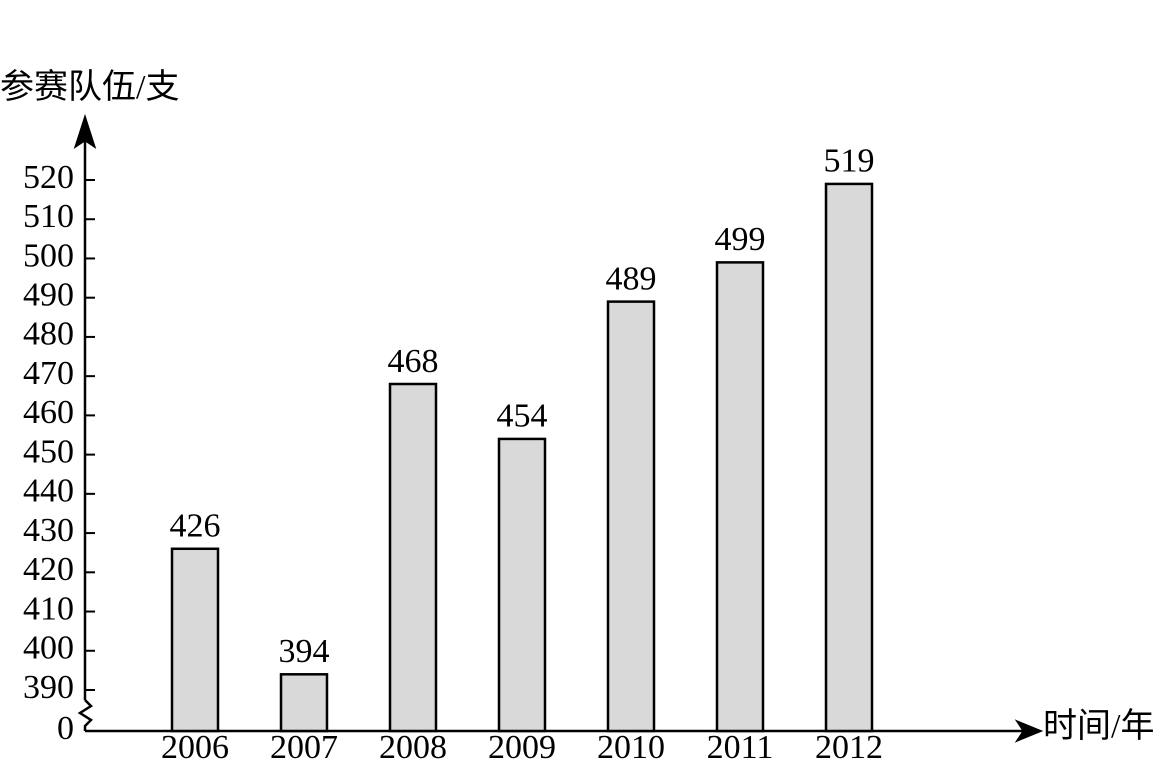 This screenshot has height=769, width=1167. I want to click on value-label: 519, so click(849, 161).